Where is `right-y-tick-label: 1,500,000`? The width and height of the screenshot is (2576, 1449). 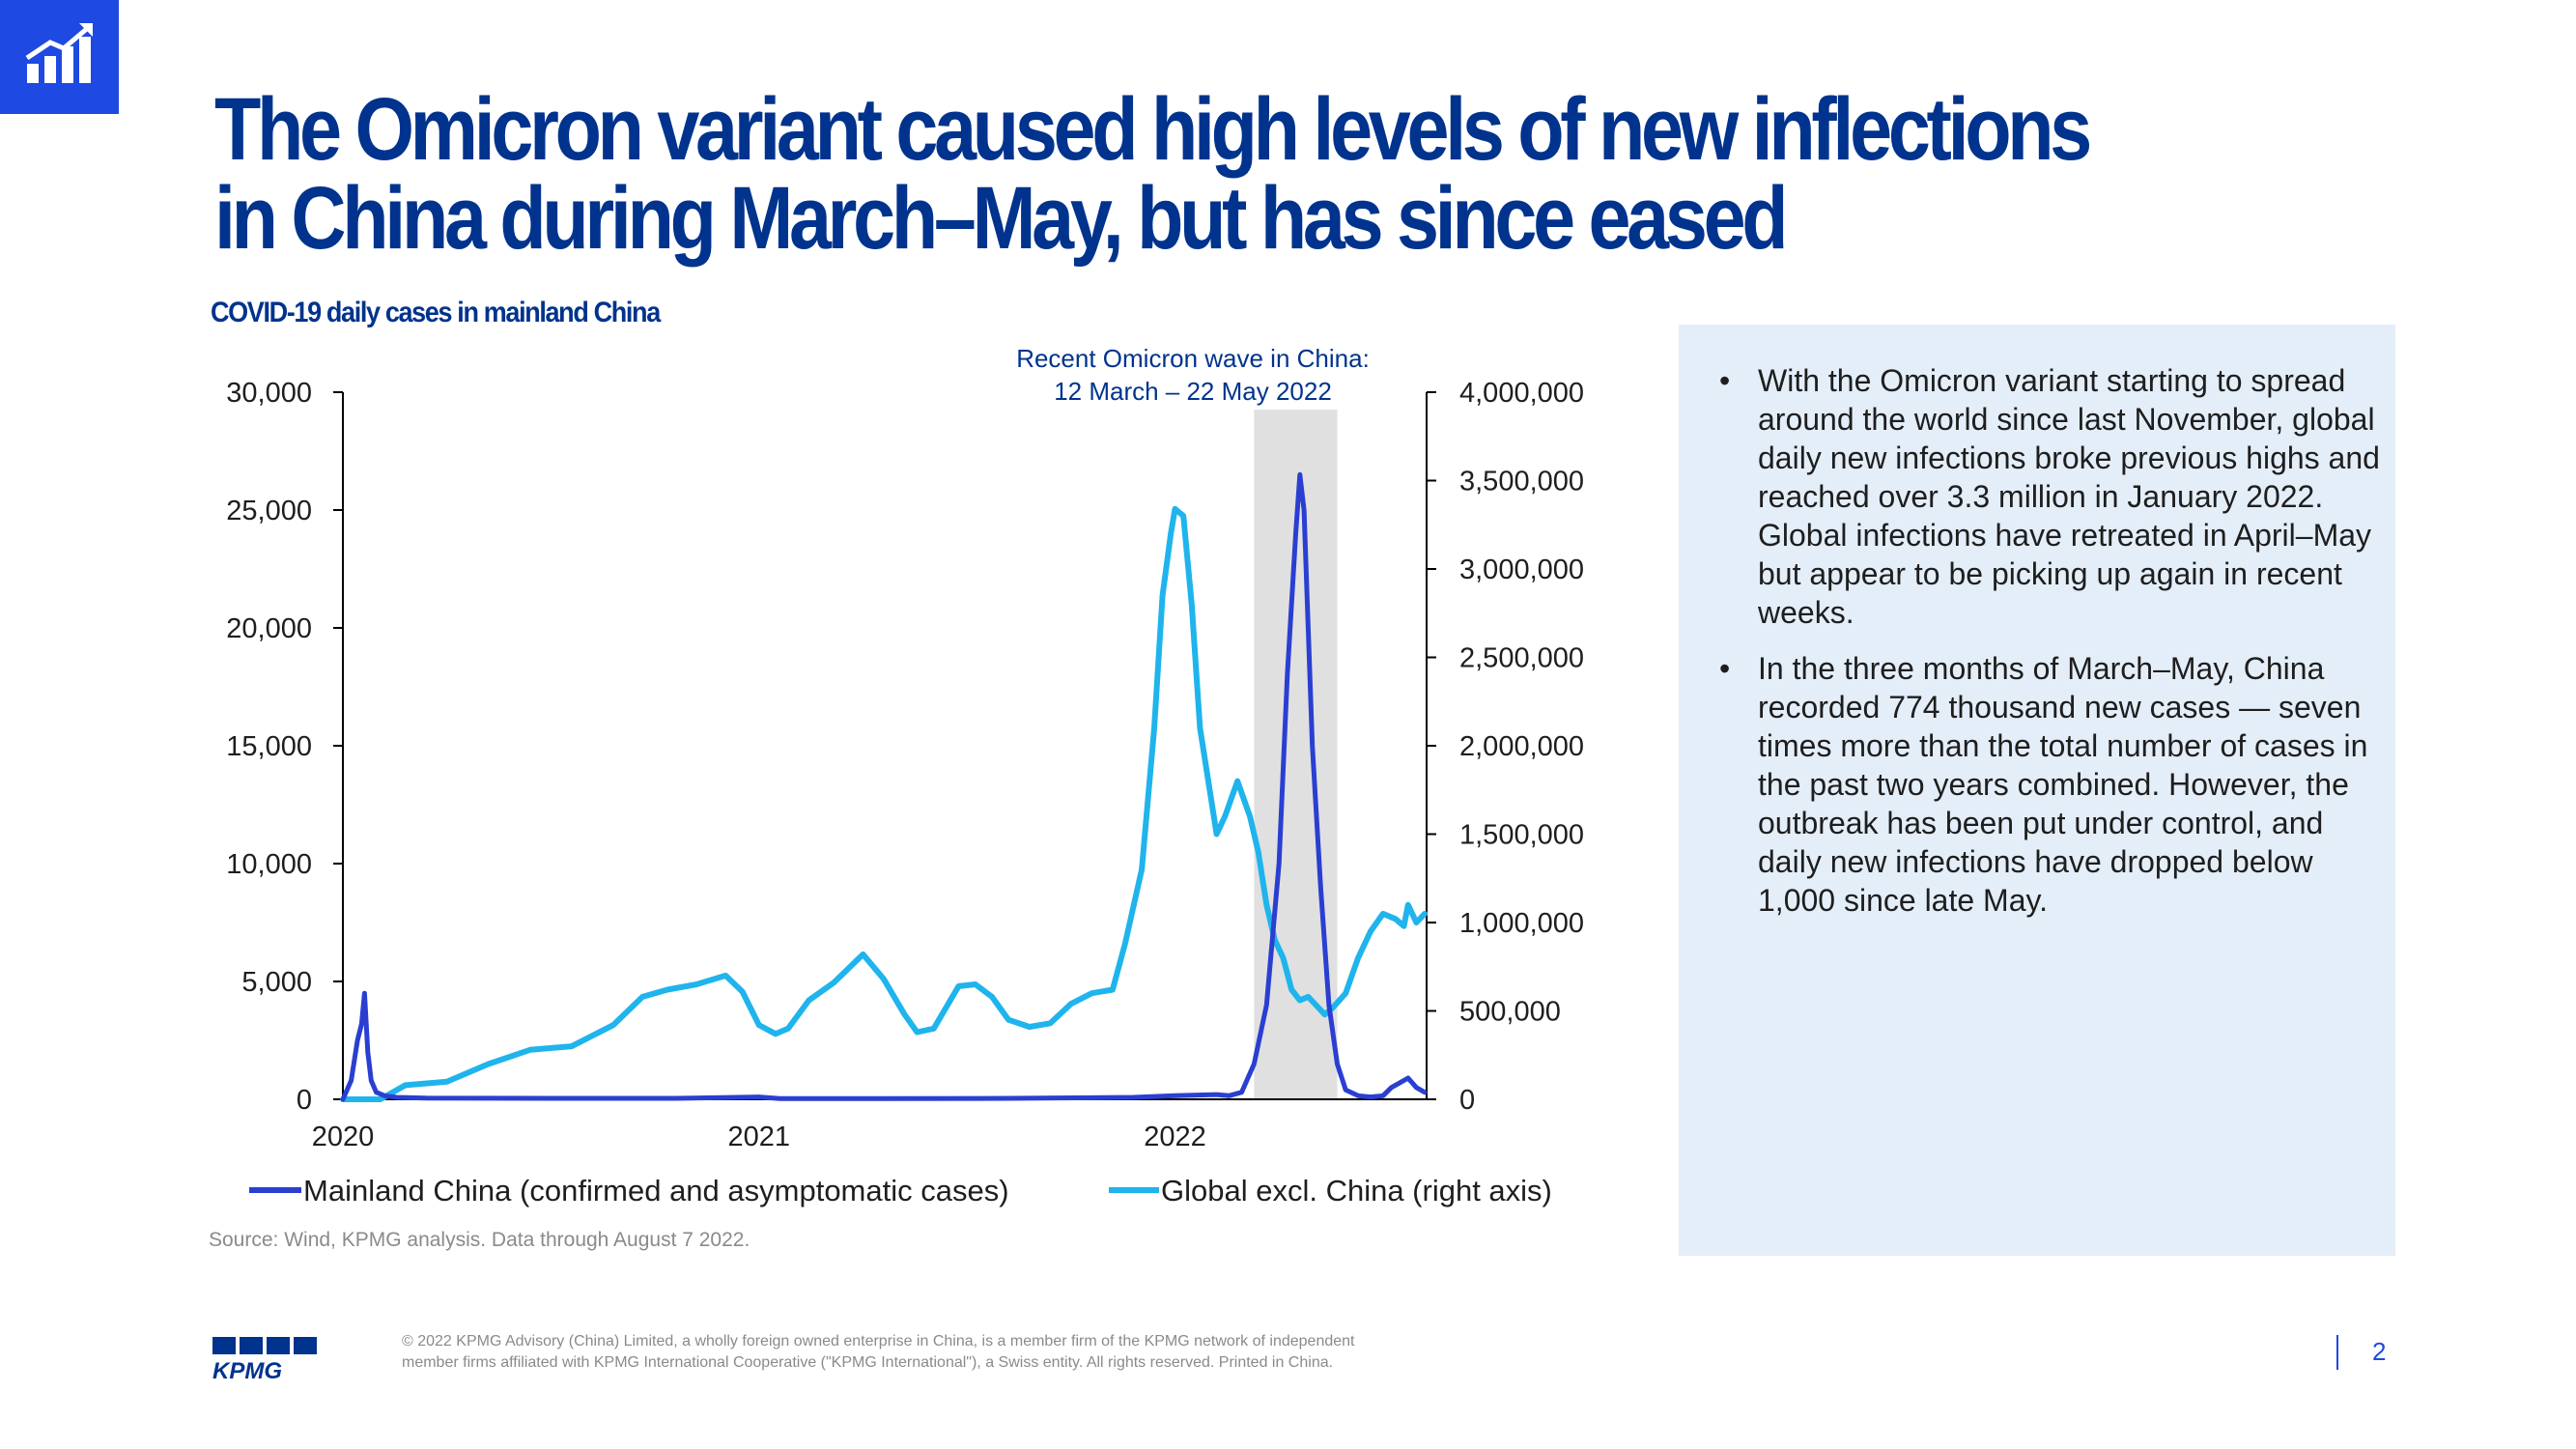
right-y-tick-label: 1,500,000 is located at coordinates (1521, 835).